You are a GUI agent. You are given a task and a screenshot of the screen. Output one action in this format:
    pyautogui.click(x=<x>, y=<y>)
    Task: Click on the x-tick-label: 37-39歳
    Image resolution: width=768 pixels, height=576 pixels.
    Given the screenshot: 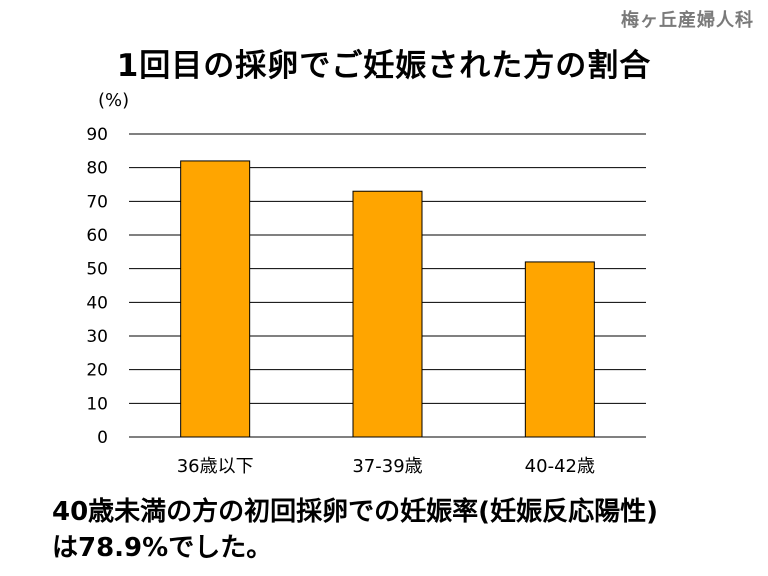 What is the action you would take?
    pyautogui.click(x=387, y=466)
    